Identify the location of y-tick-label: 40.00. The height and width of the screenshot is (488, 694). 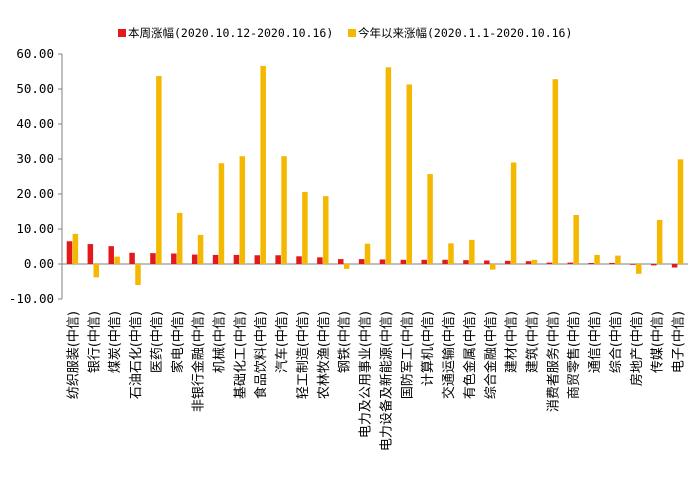
(35, 123).